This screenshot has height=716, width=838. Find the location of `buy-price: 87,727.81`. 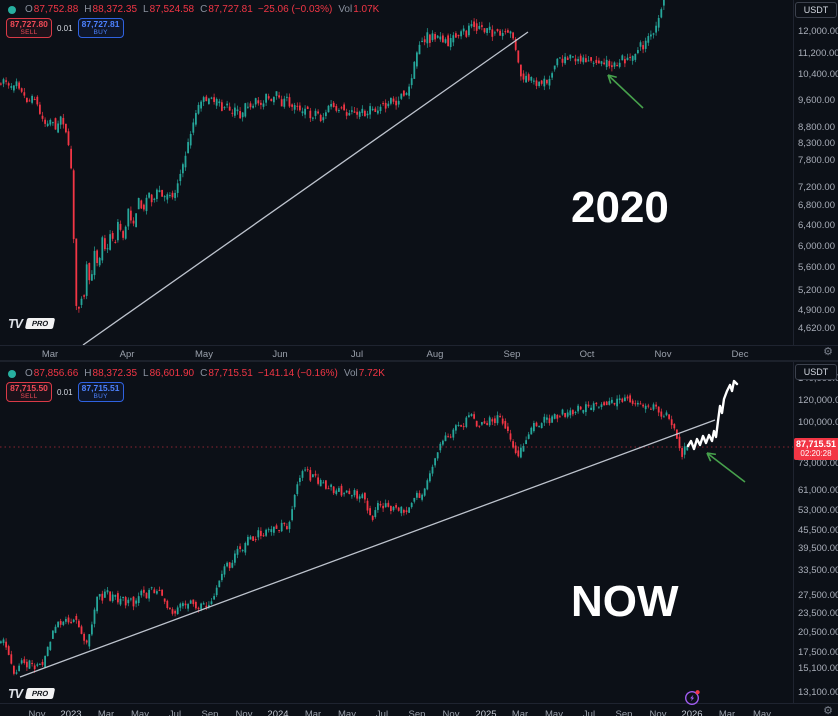

buy-price: 87,727.81 is located at coordinates (100, 23).